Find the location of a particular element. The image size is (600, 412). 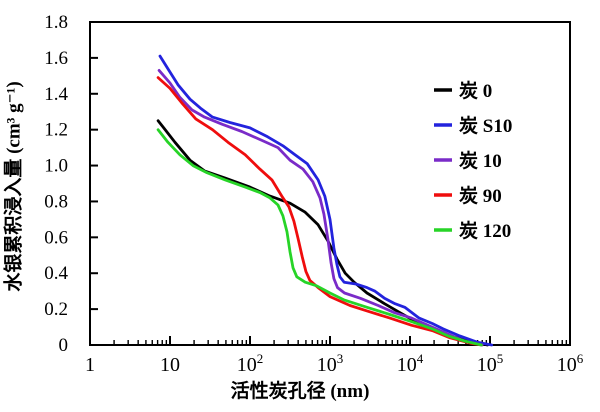

x-tick-label: 10³ is located at coordinates (330, 363).